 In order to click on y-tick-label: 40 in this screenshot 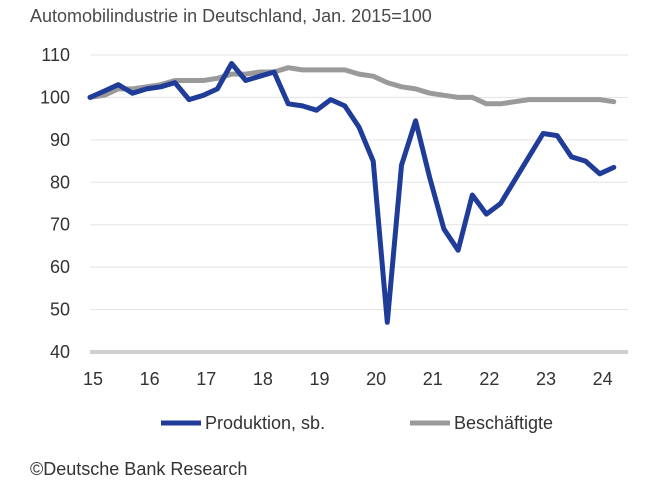, I will do `click(60, 352)`.